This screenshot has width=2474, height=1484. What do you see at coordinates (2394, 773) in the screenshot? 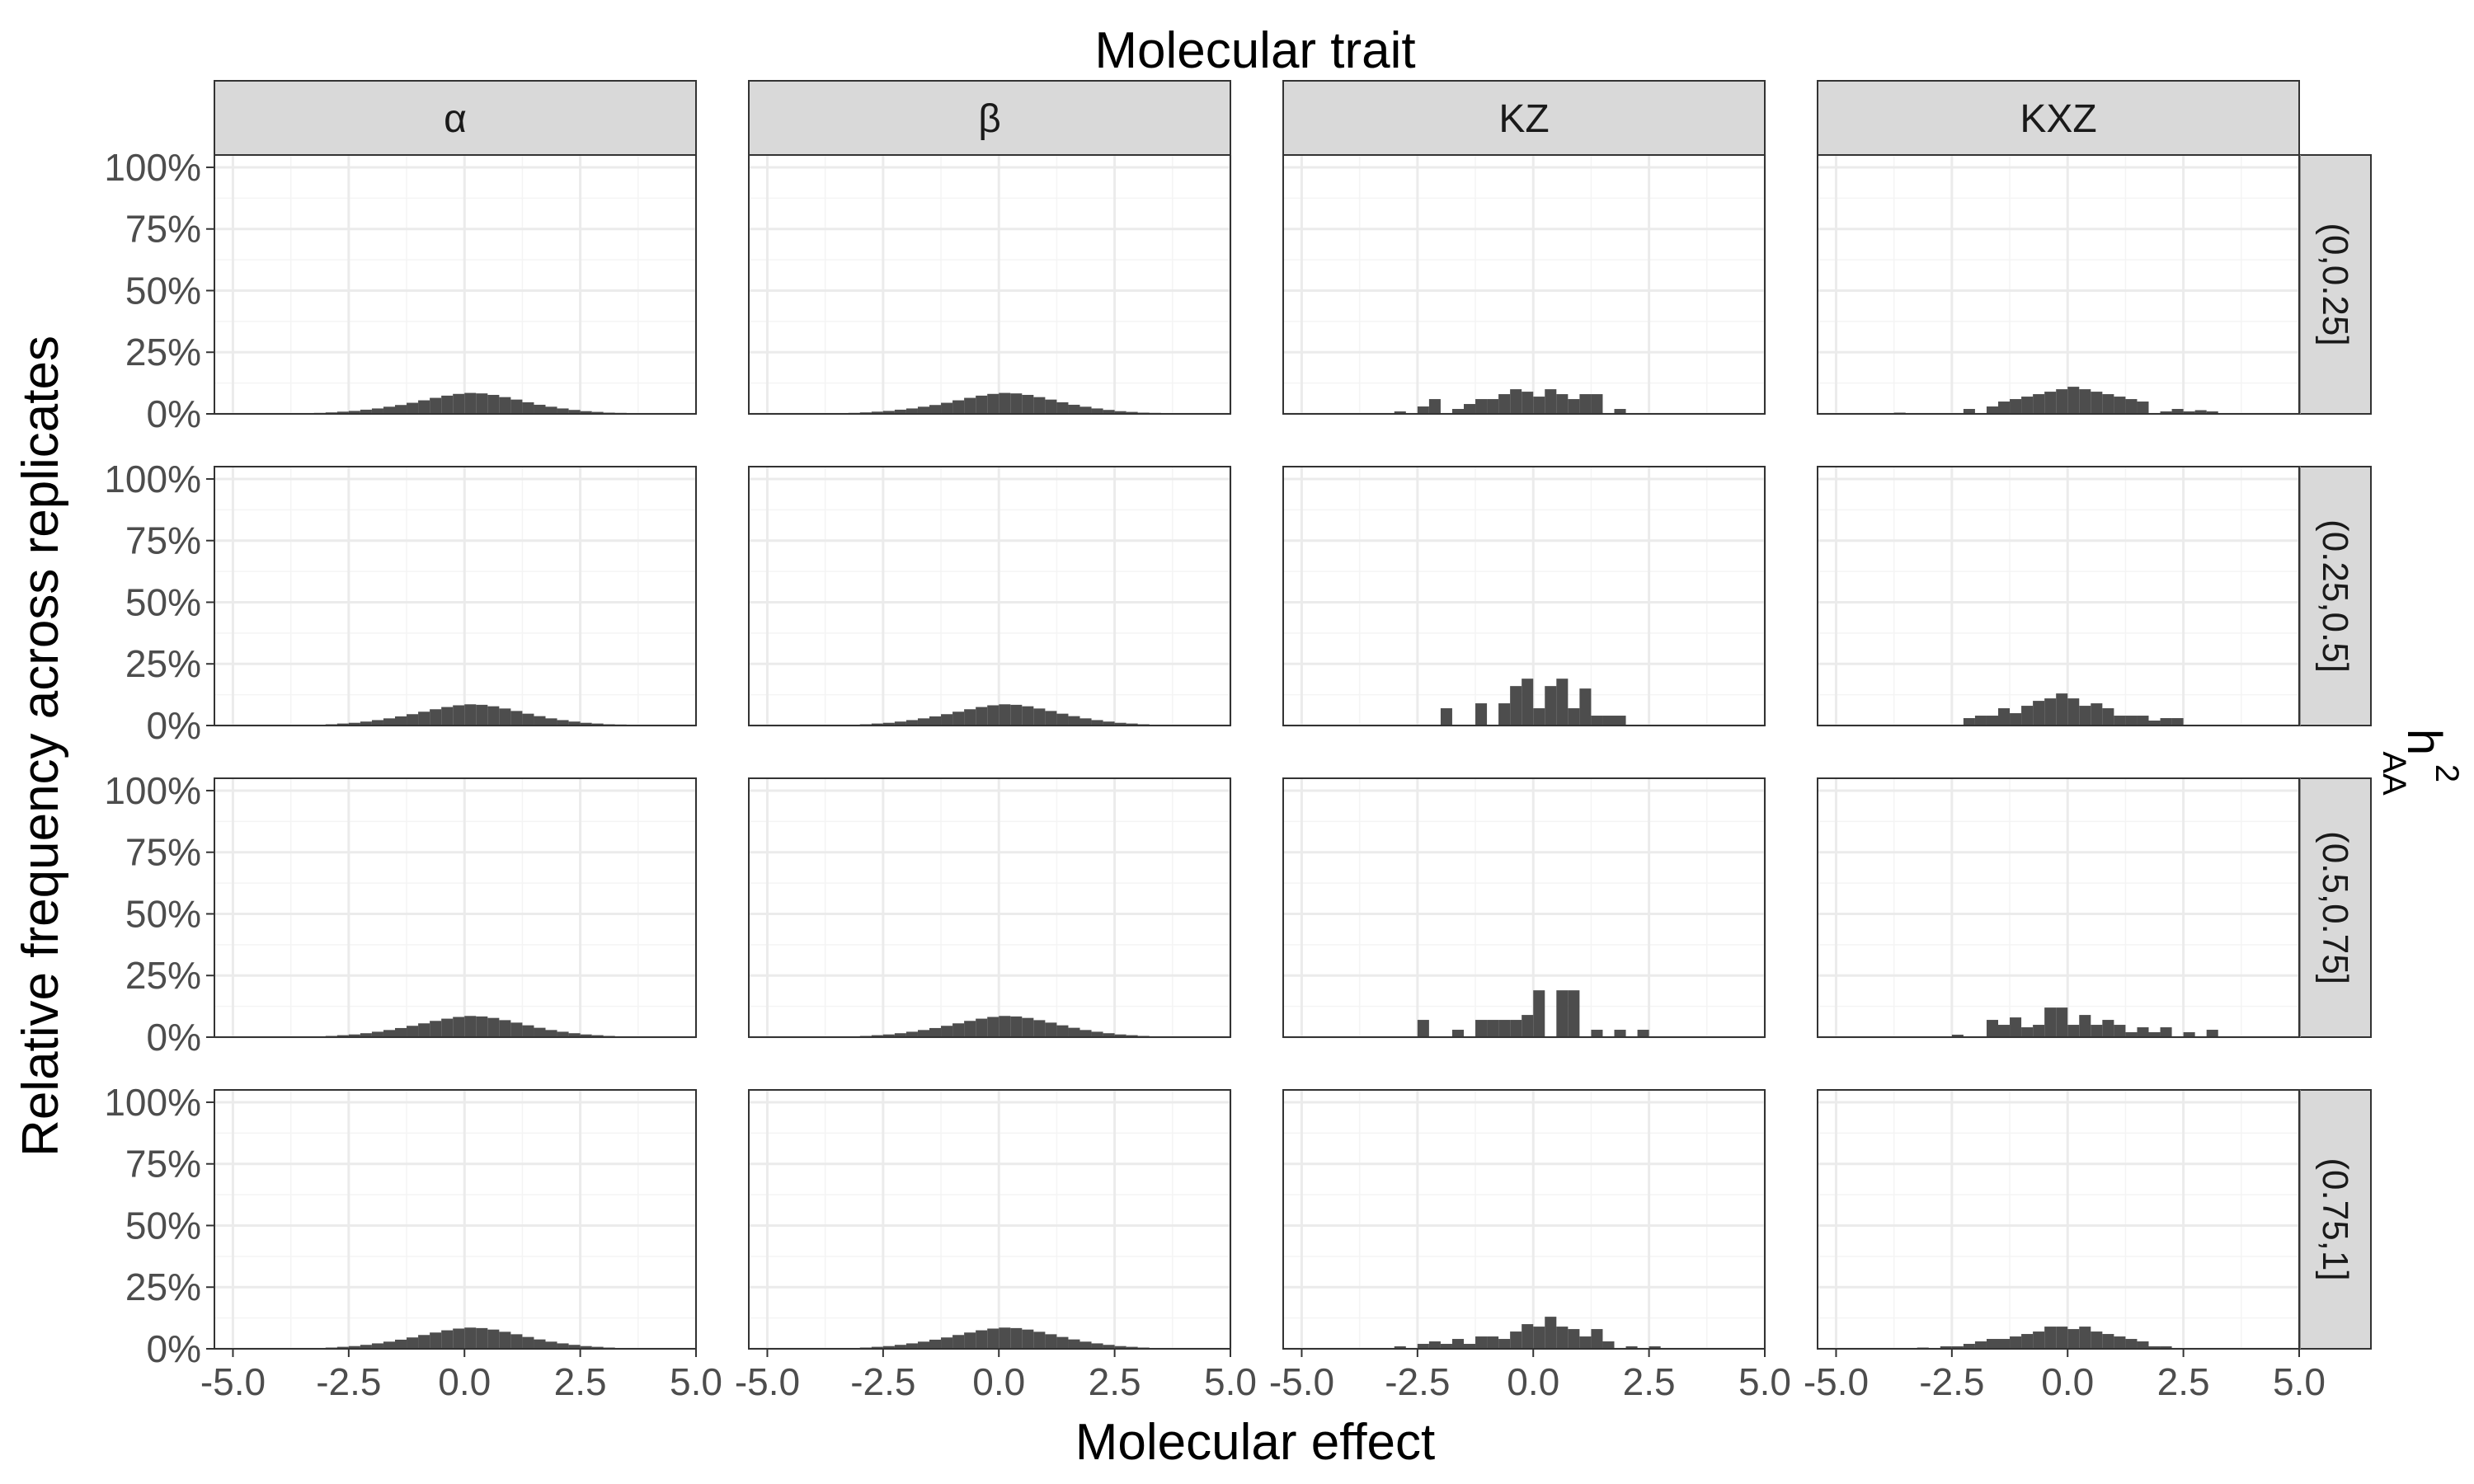
I see `row-strip-title-sub: AA` at bounding box center [2394, 773].